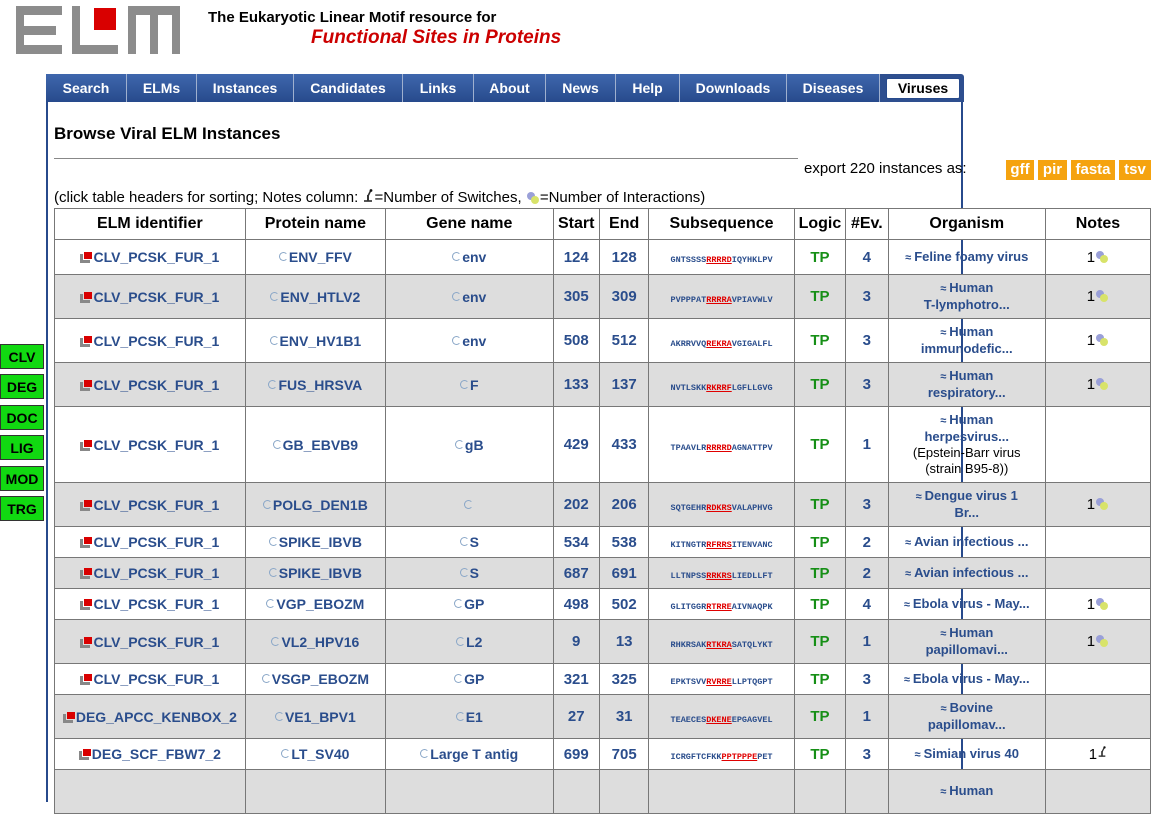  What do you see at coordinates (581, 88) in the screenshot?
I see `tab-news: News` at bounding box center [581, 88].